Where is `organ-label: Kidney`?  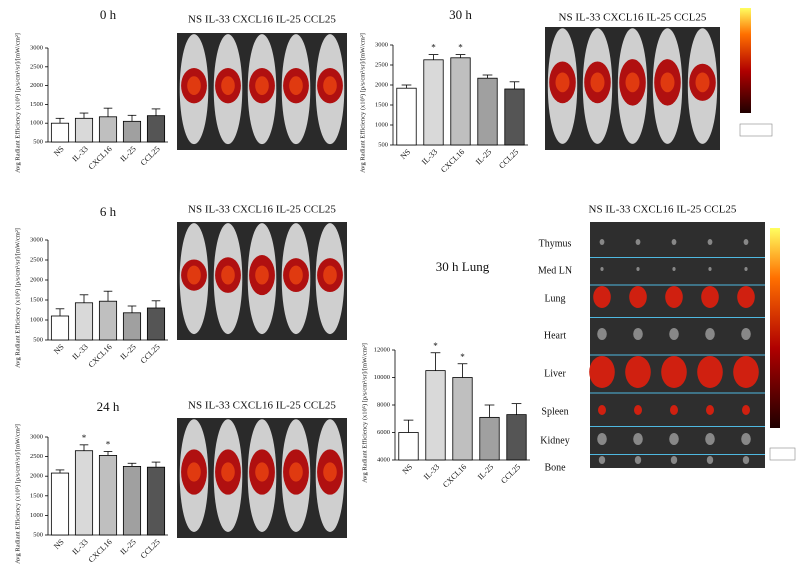
organ-label: Kidney is located at coordinates (554, 440).